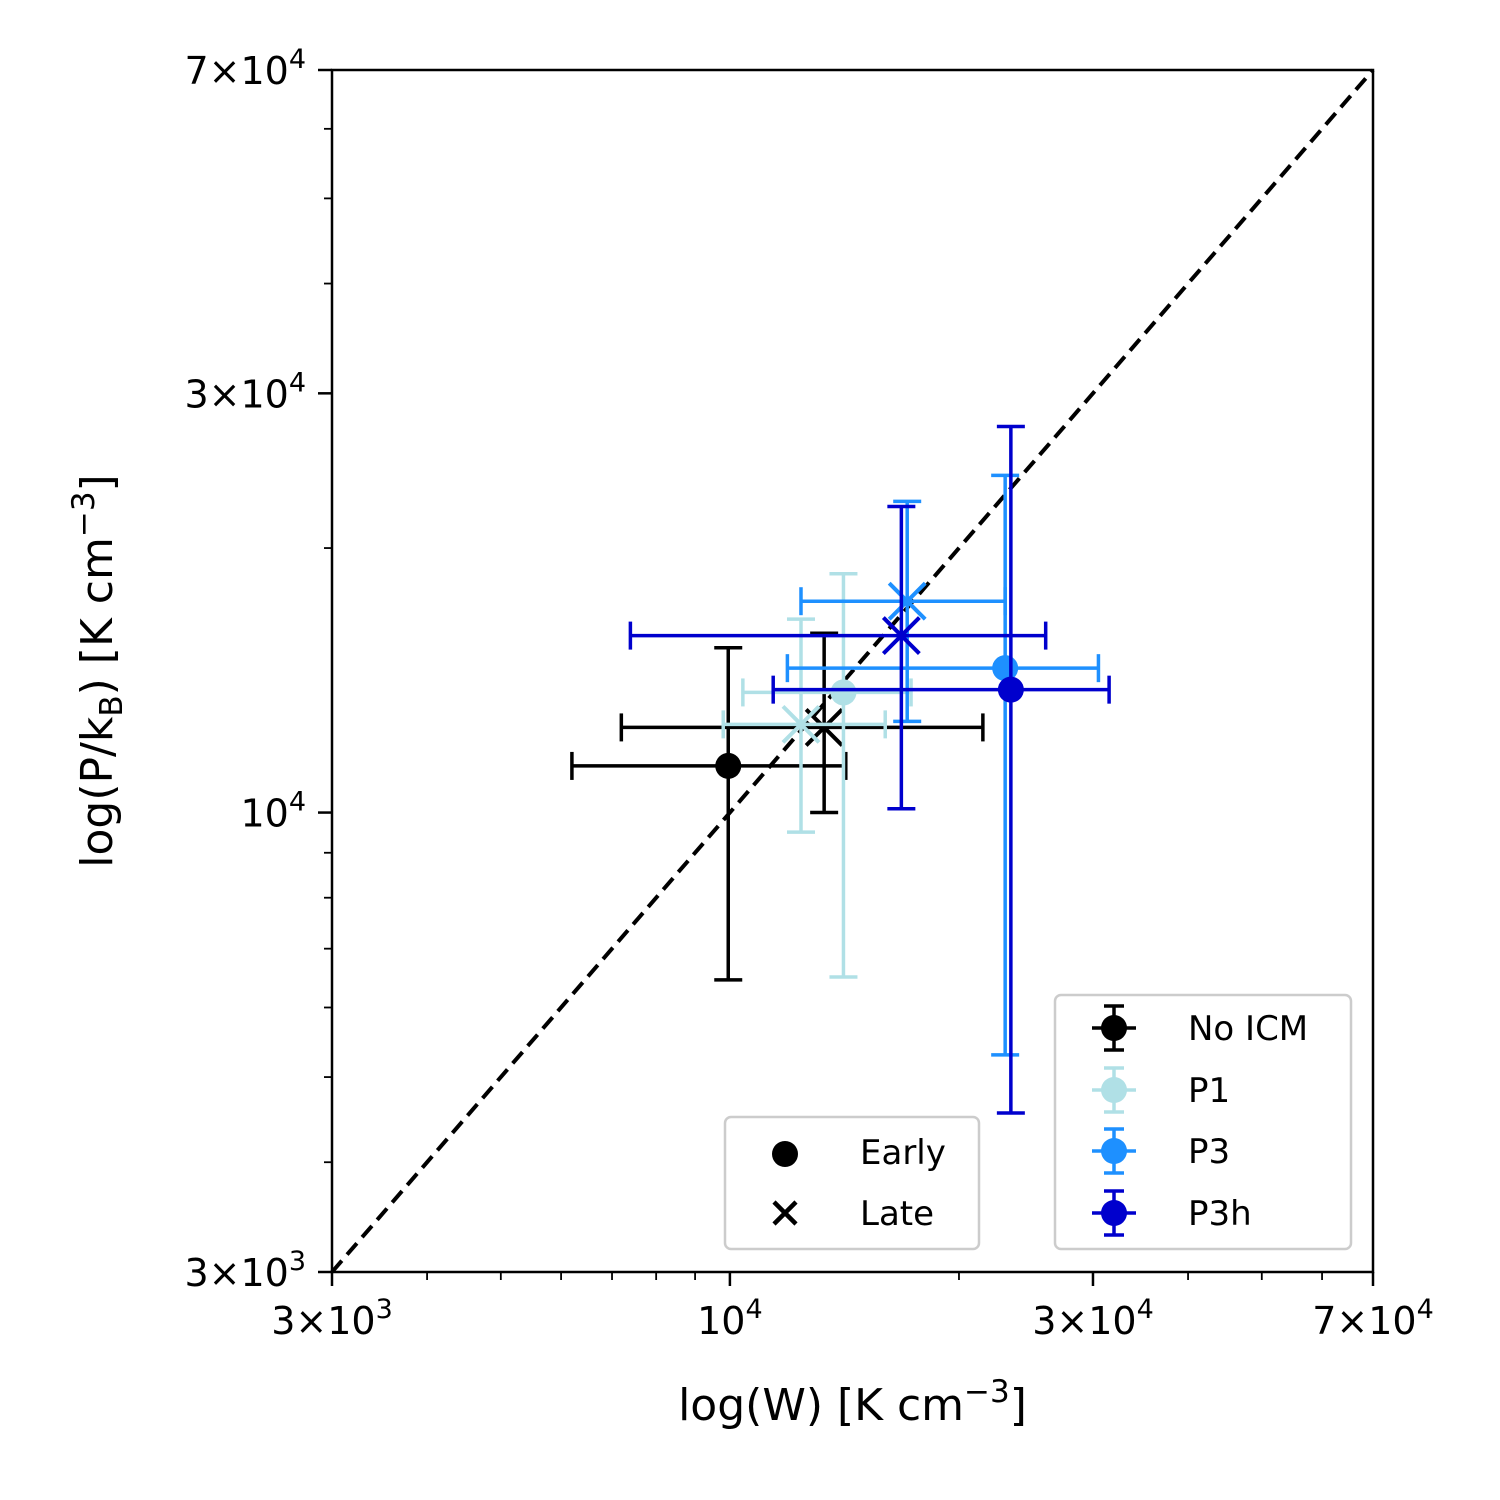 The width and height of the screenshot is (1500, 1500). I want to click on legend-series-frame, so click(1203, 1122).